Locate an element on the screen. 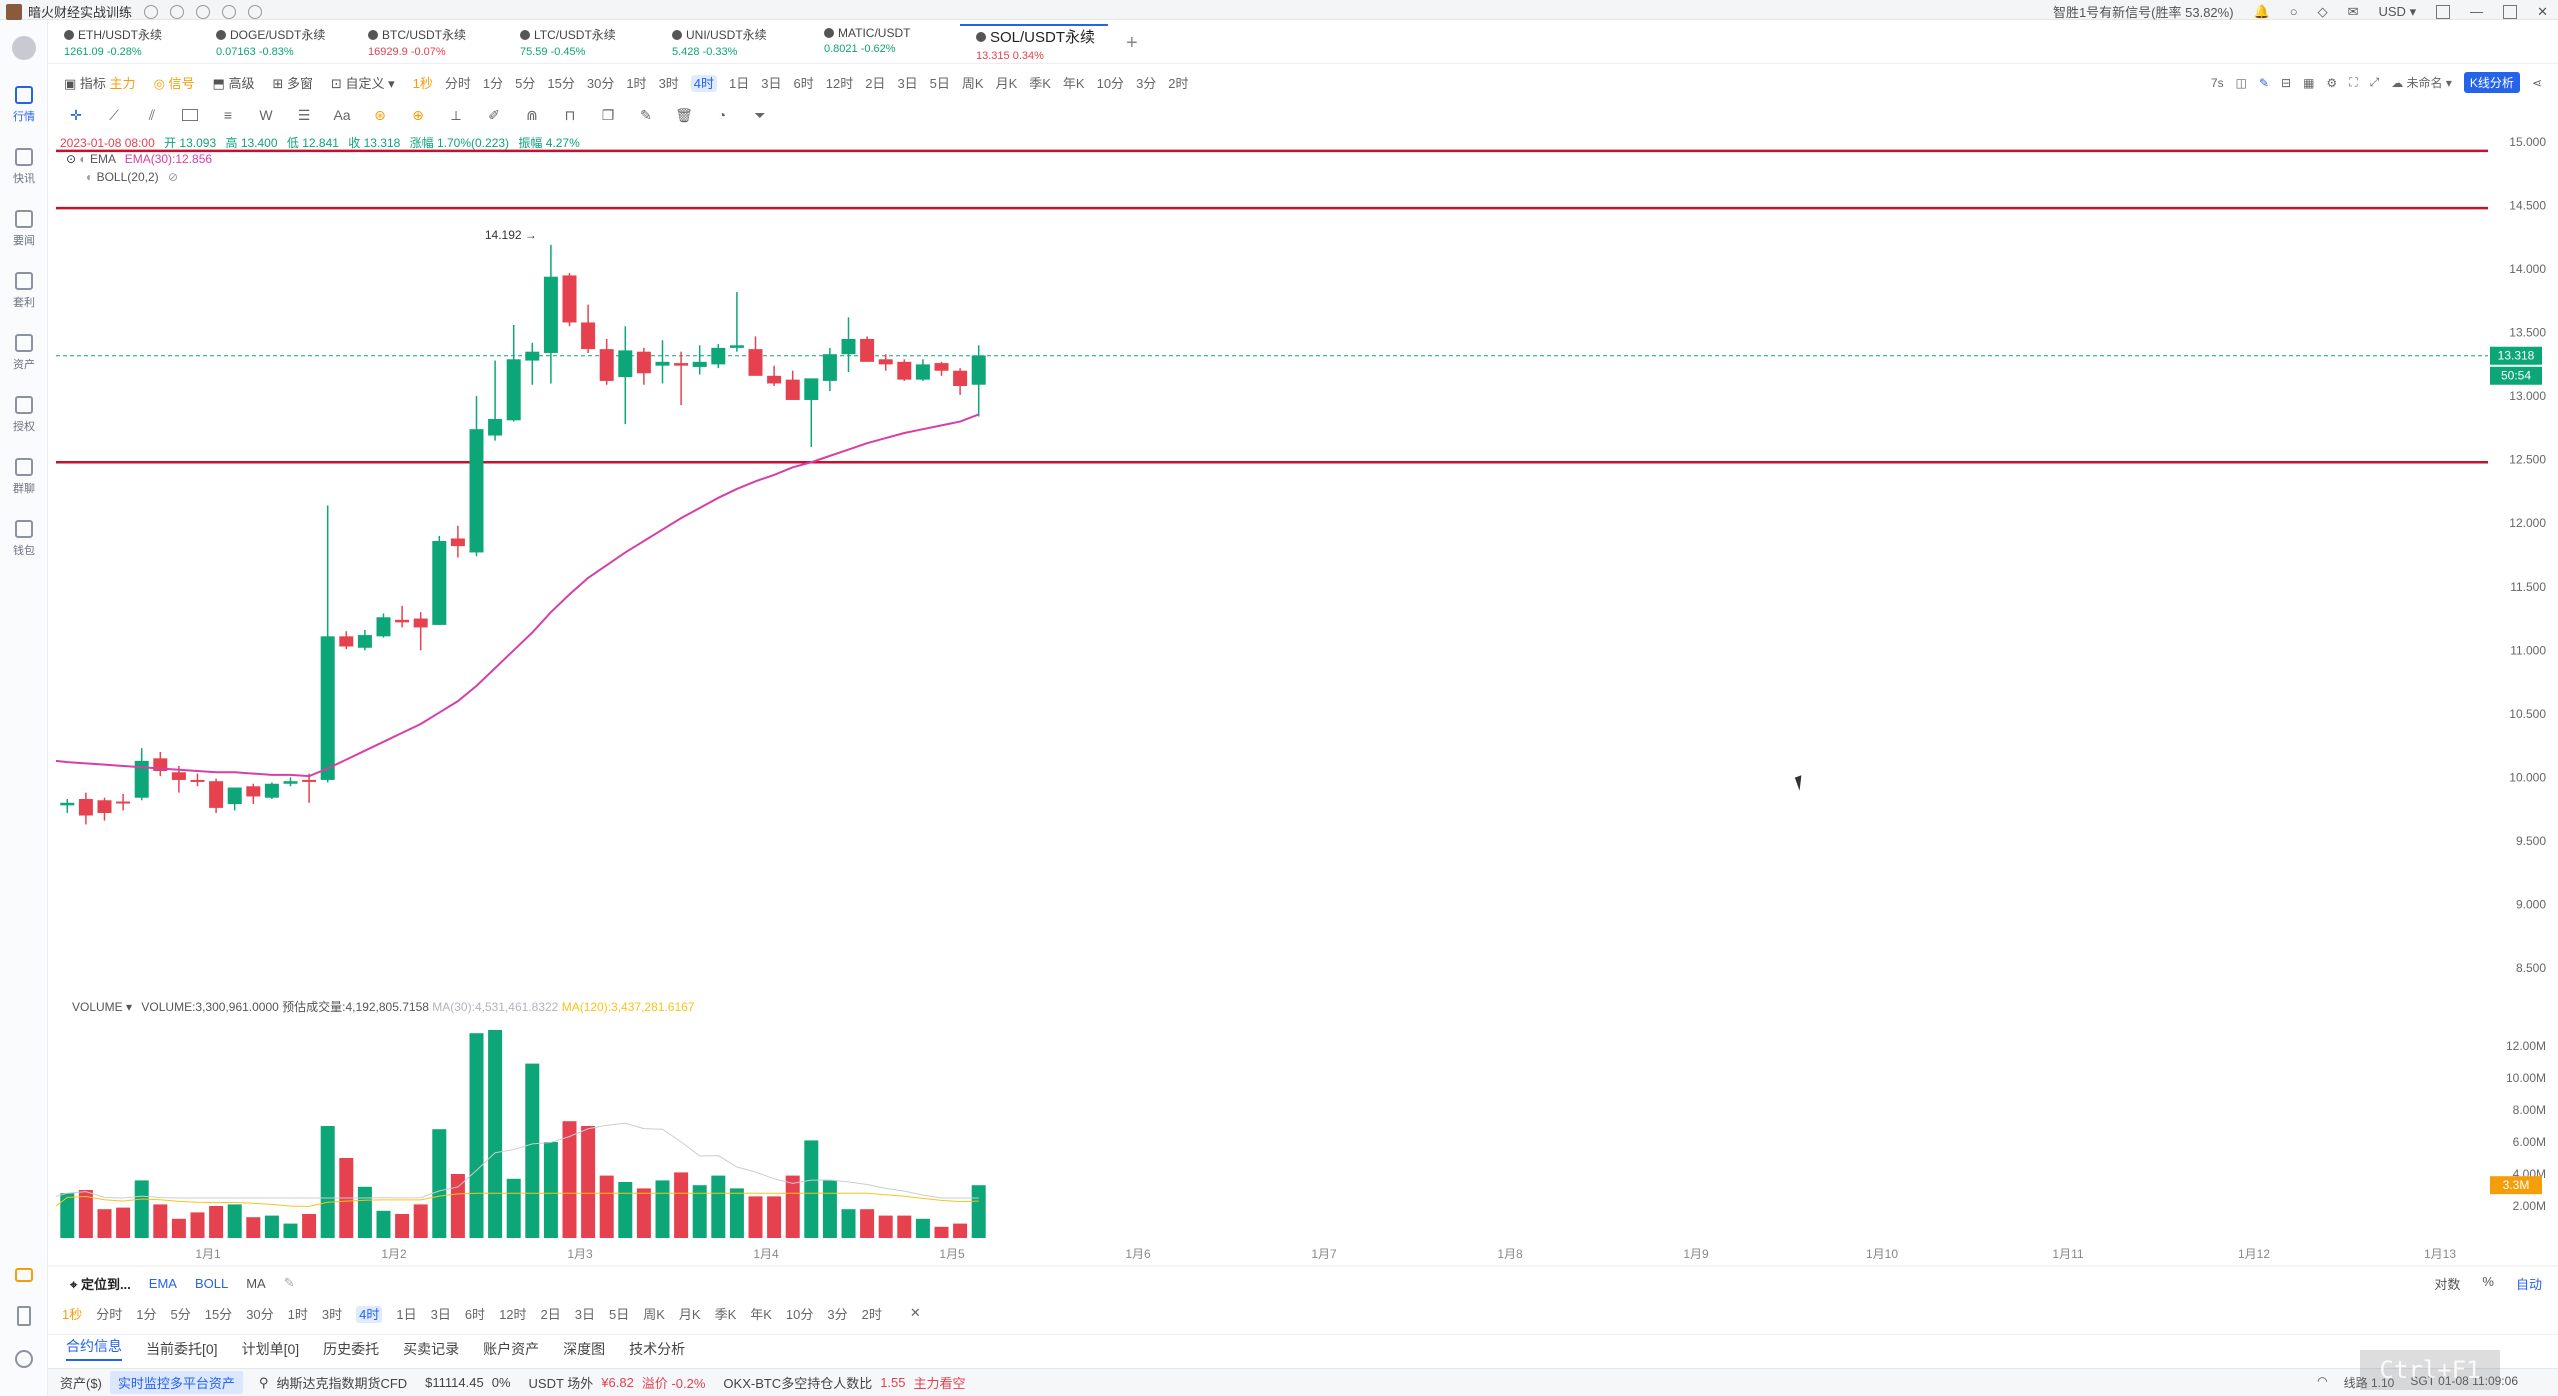 The height and width of the screenshot is (1396, 2558). mail-icon: ✉ is located at coordinates (2353, 11).